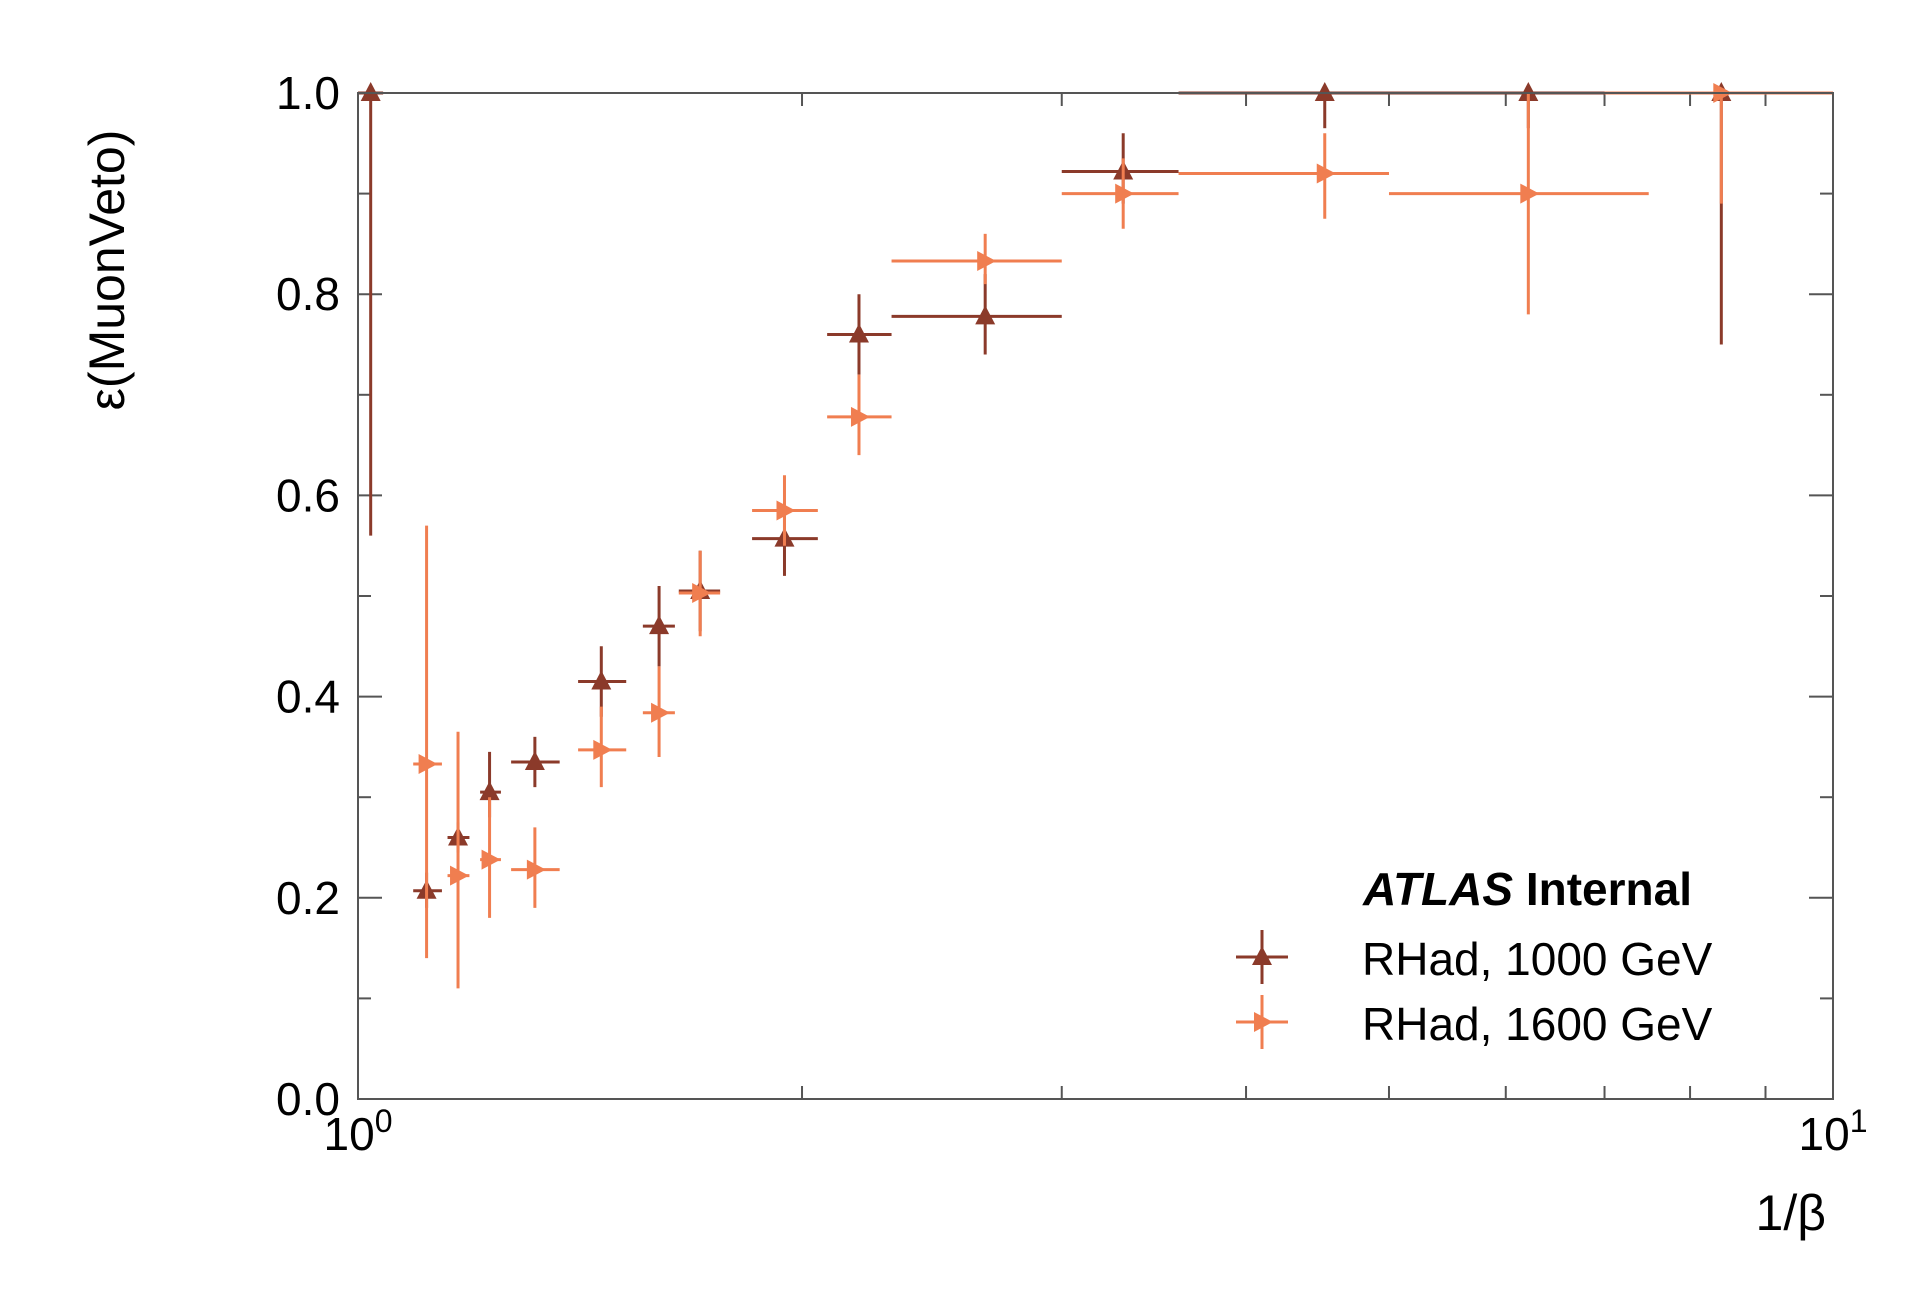  Describe the element at coordinates (1609, 889) in the screenshot. I see `atlas-label-bold: Internal` at that location.